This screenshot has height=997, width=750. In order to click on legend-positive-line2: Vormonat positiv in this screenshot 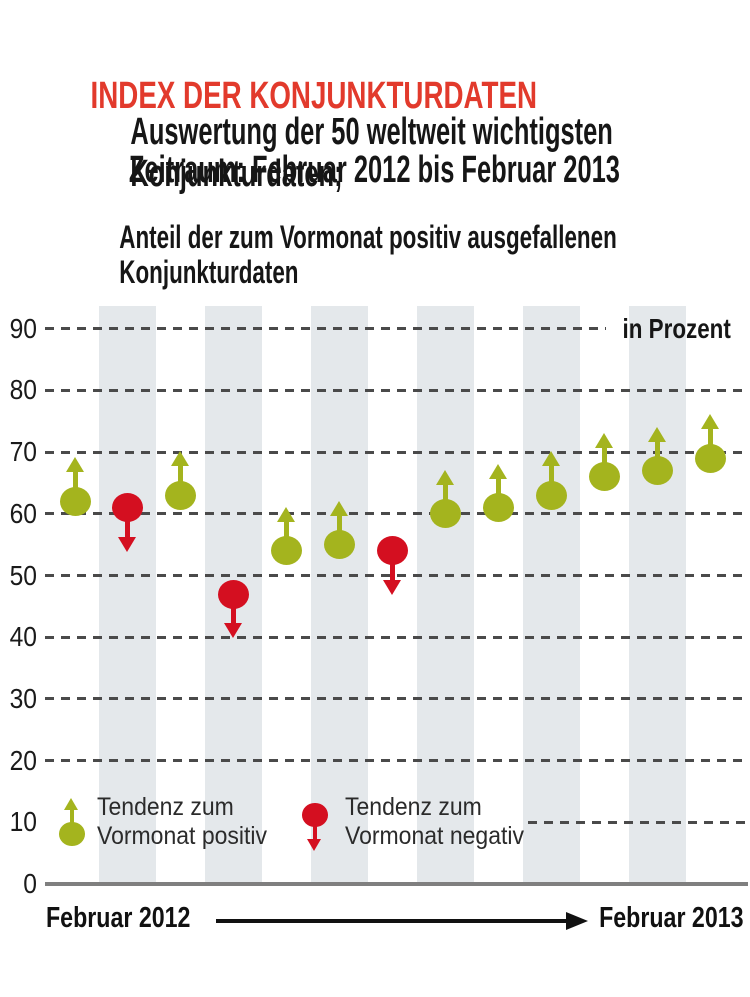, I will do `click(182, 836)`.